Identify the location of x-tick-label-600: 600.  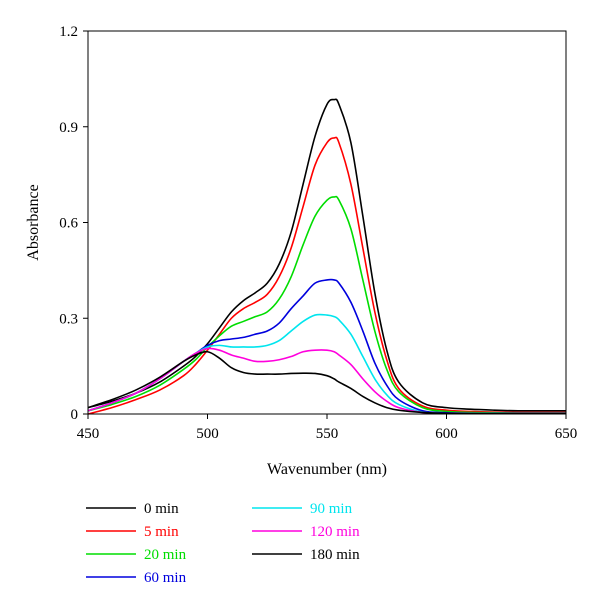
(446, 434).